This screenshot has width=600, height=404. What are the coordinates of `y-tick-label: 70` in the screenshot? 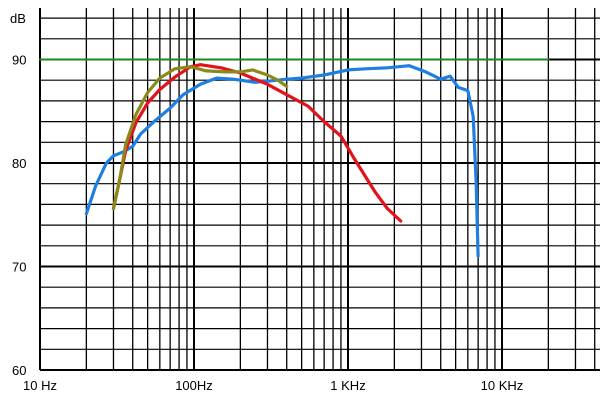 It's located at (19, 267).